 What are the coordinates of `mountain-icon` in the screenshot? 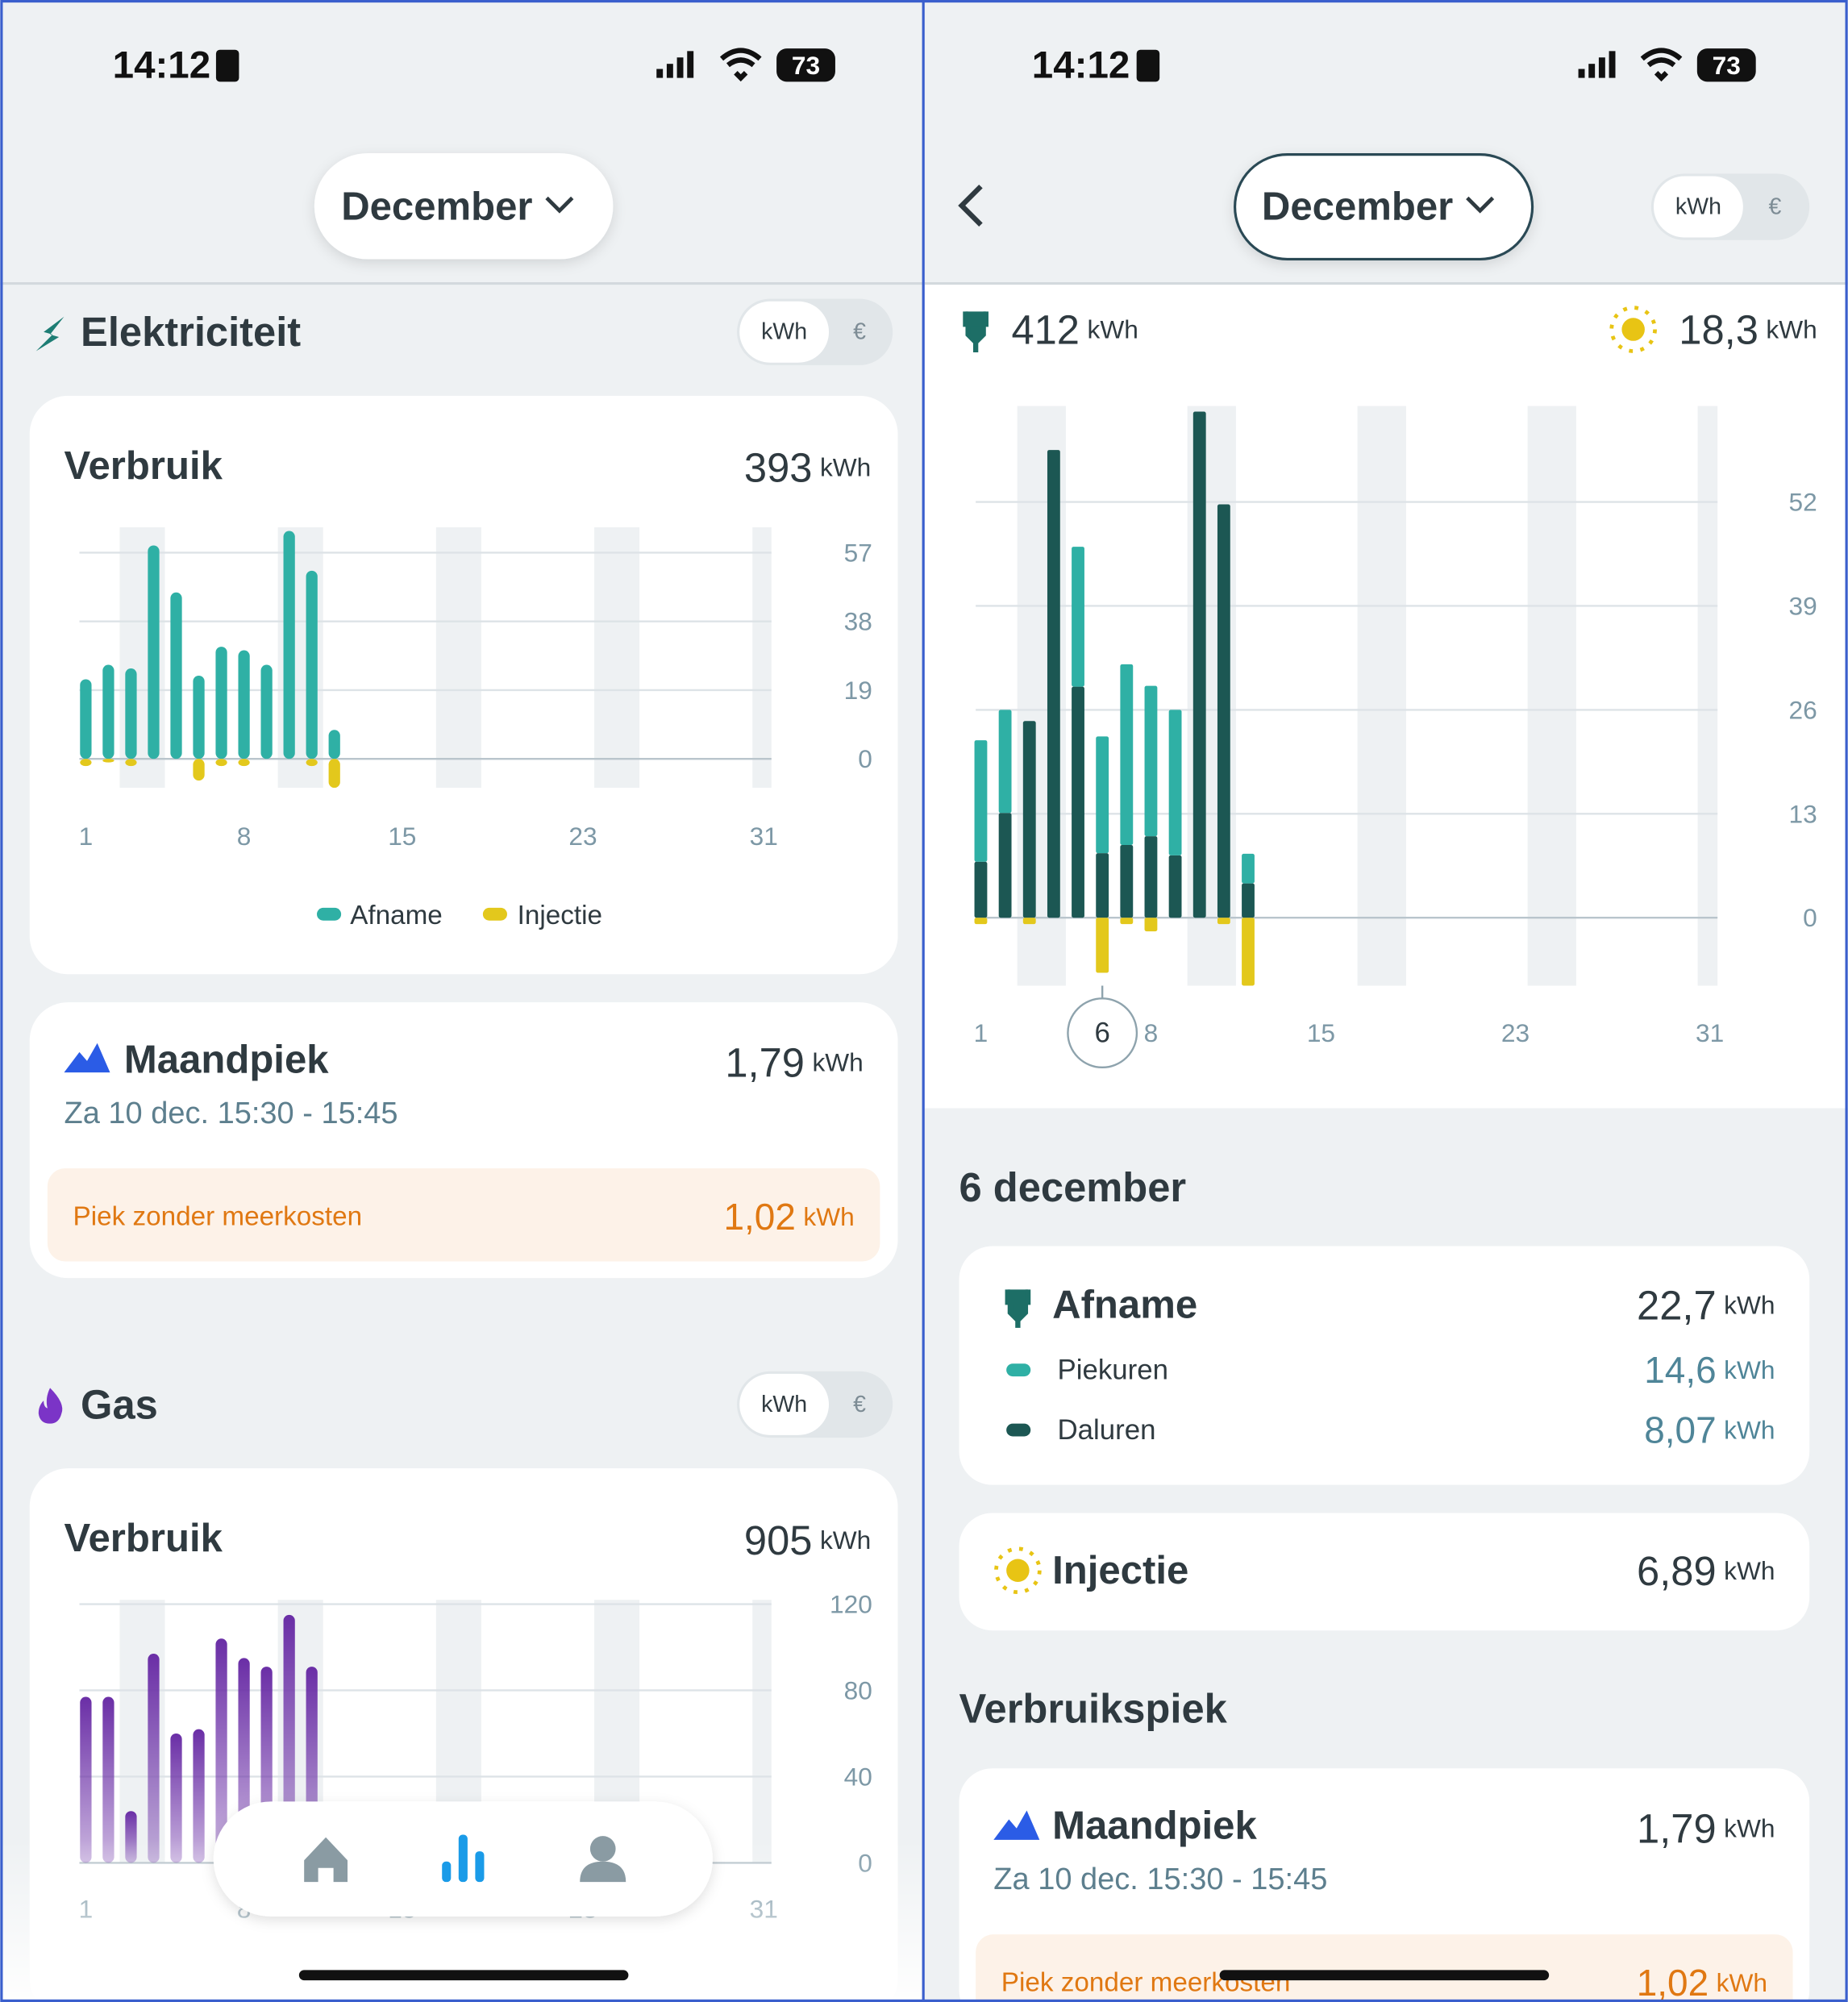 It's located at (1016, 1825).